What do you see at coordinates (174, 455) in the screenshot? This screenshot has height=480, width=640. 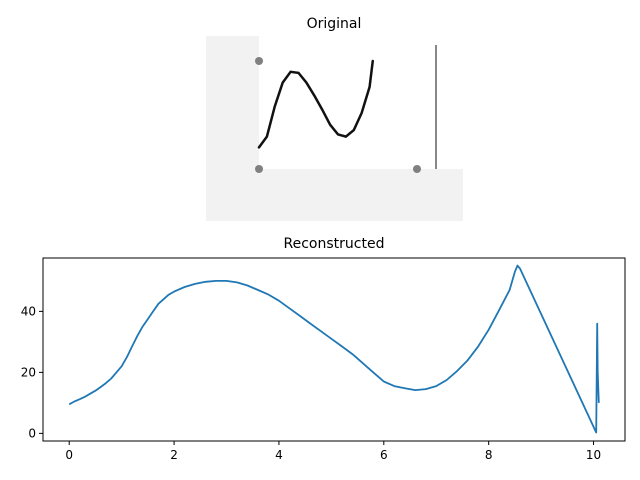 I see `x-tick-label: 2` at bounding box center [174, 455].